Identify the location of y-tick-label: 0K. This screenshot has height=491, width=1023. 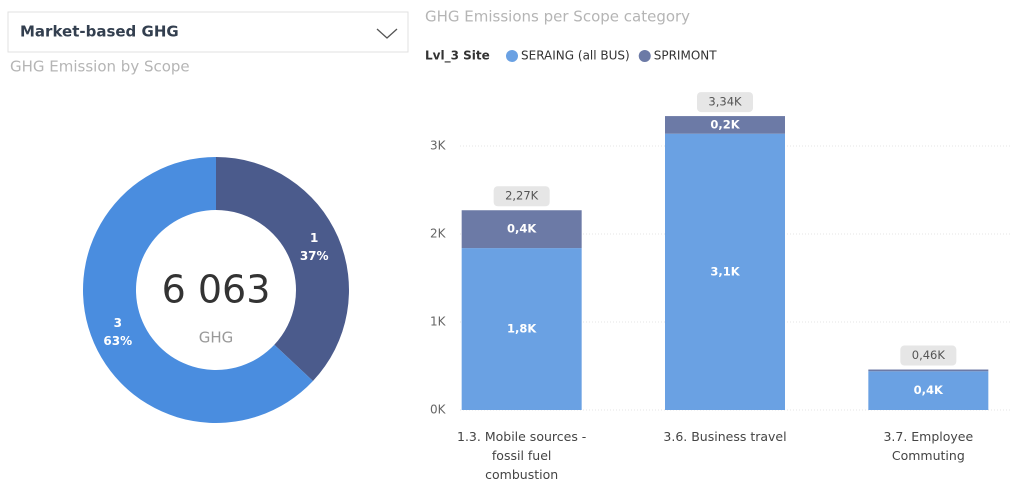
(438, 410).